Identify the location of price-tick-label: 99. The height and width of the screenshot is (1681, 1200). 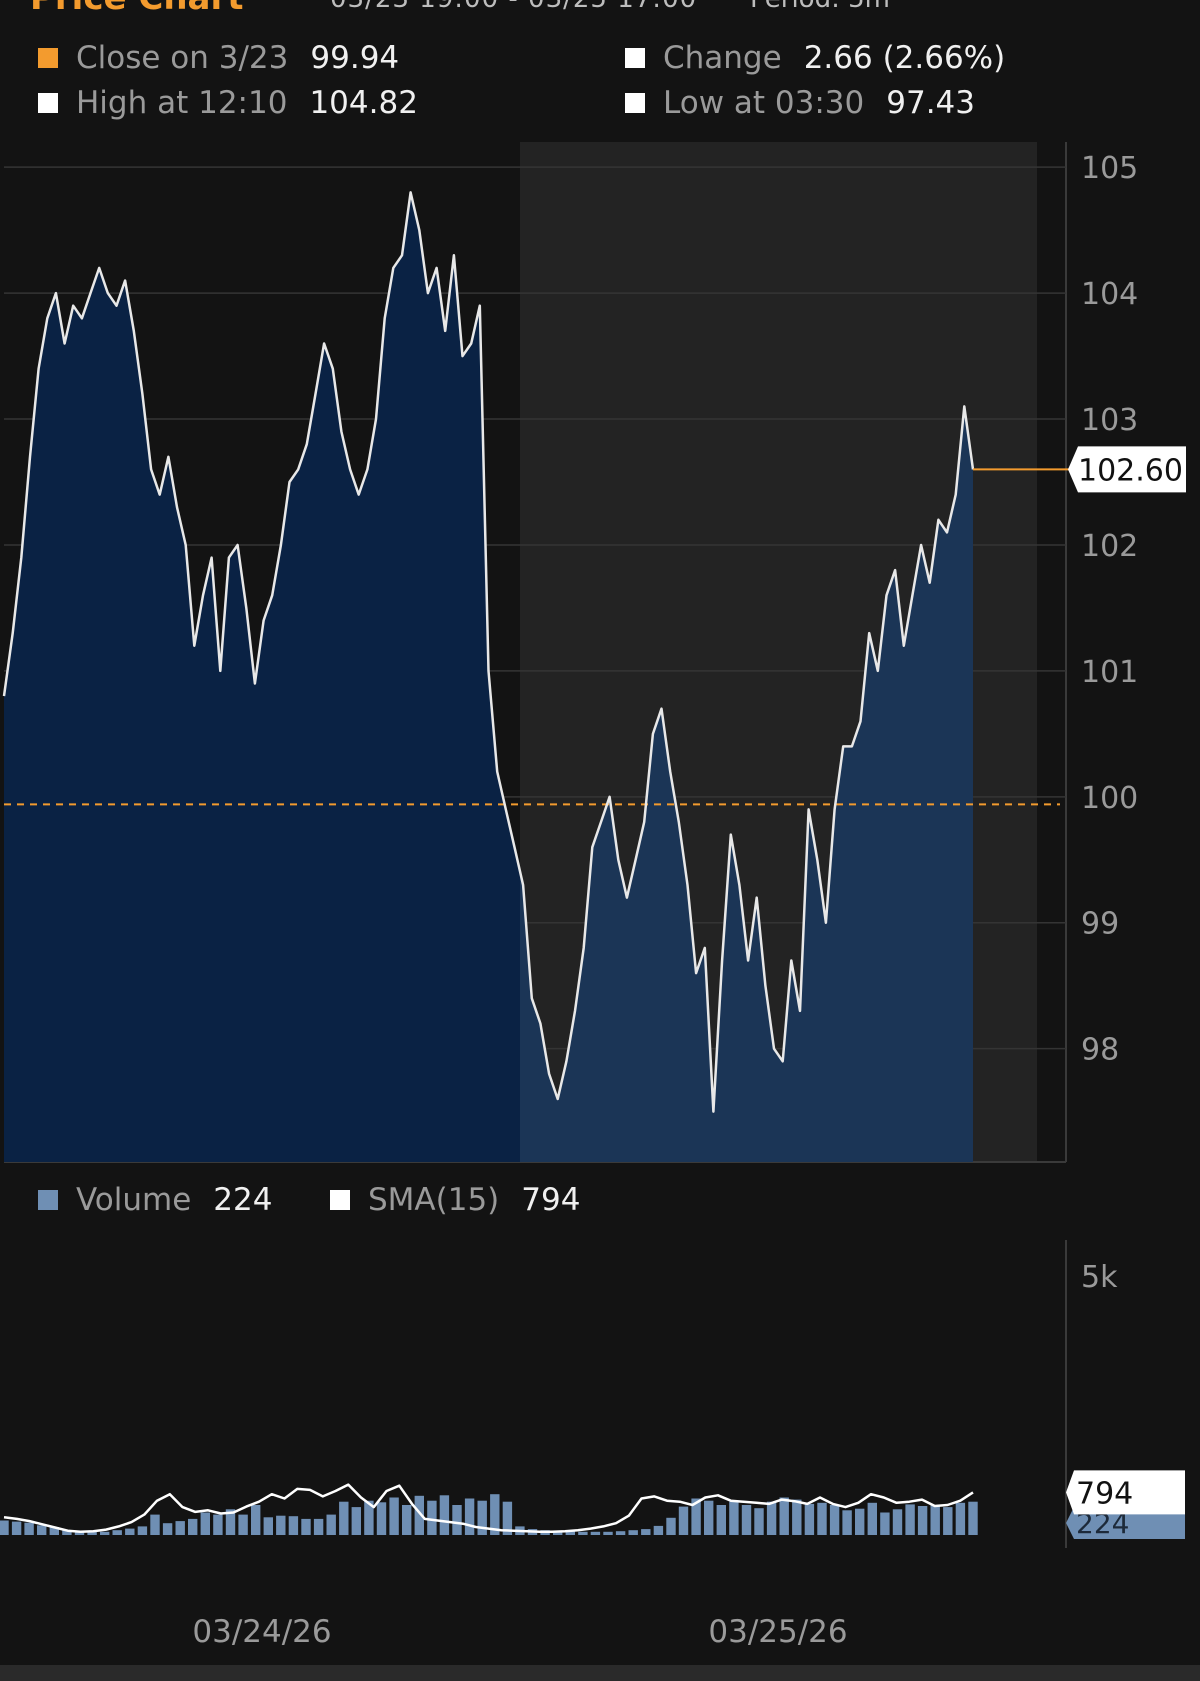
(1100, 924).